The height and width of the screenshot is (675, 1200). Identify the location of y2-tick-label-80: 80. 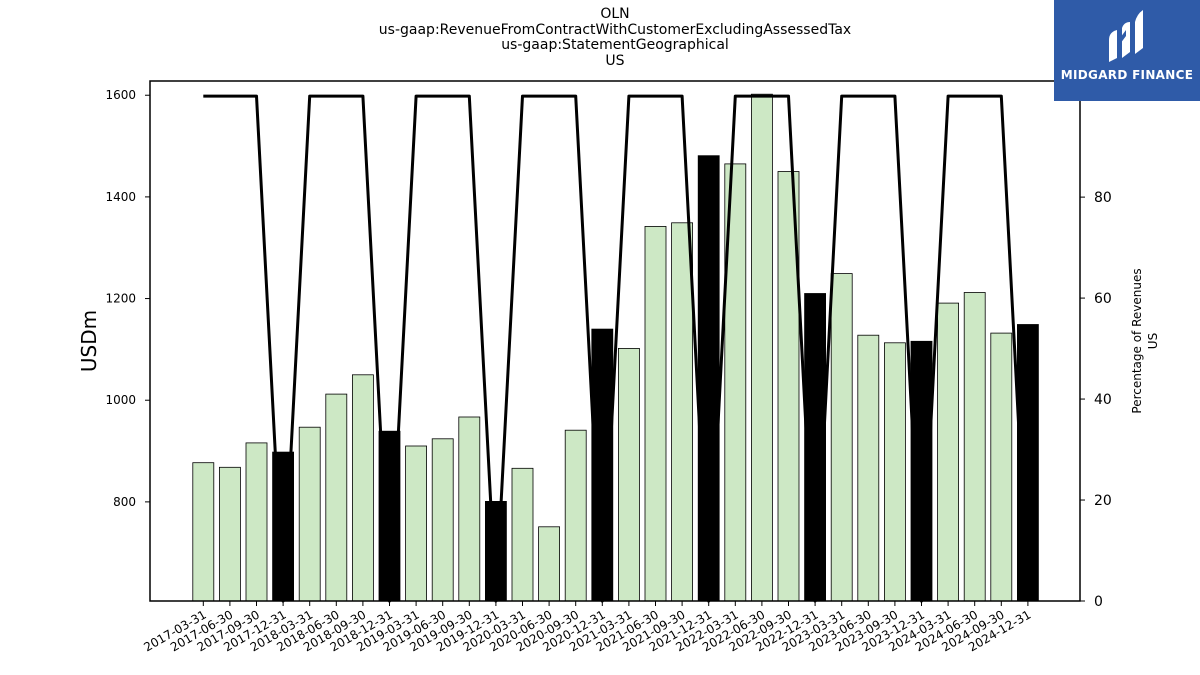
(1103, 198).